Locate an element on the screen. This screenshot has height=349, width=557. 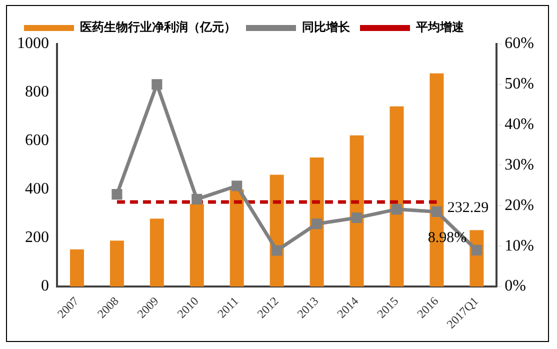
y-tick-label: 200 is located at coordinates (37, 237).